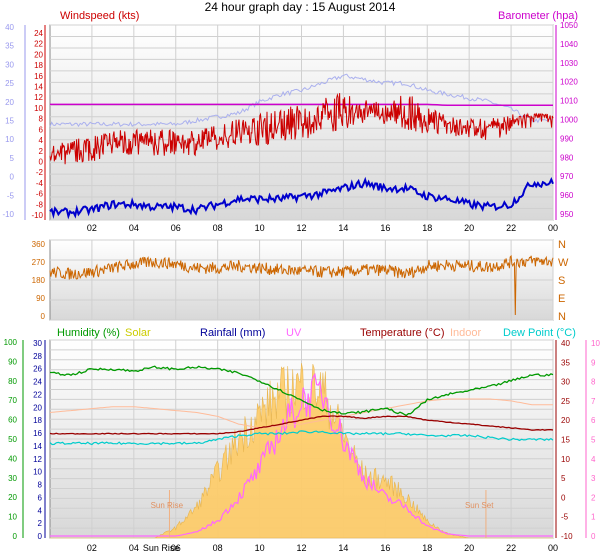  I want to click on uv-tick-label: 5, so click(593, 440).